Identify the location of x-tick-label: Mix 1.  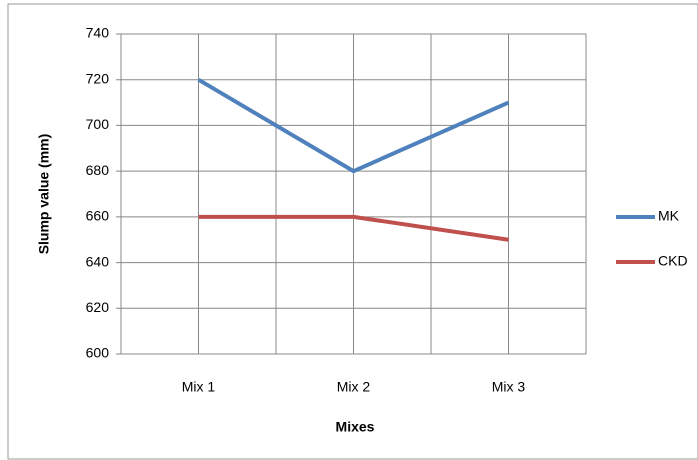
(199, 387).